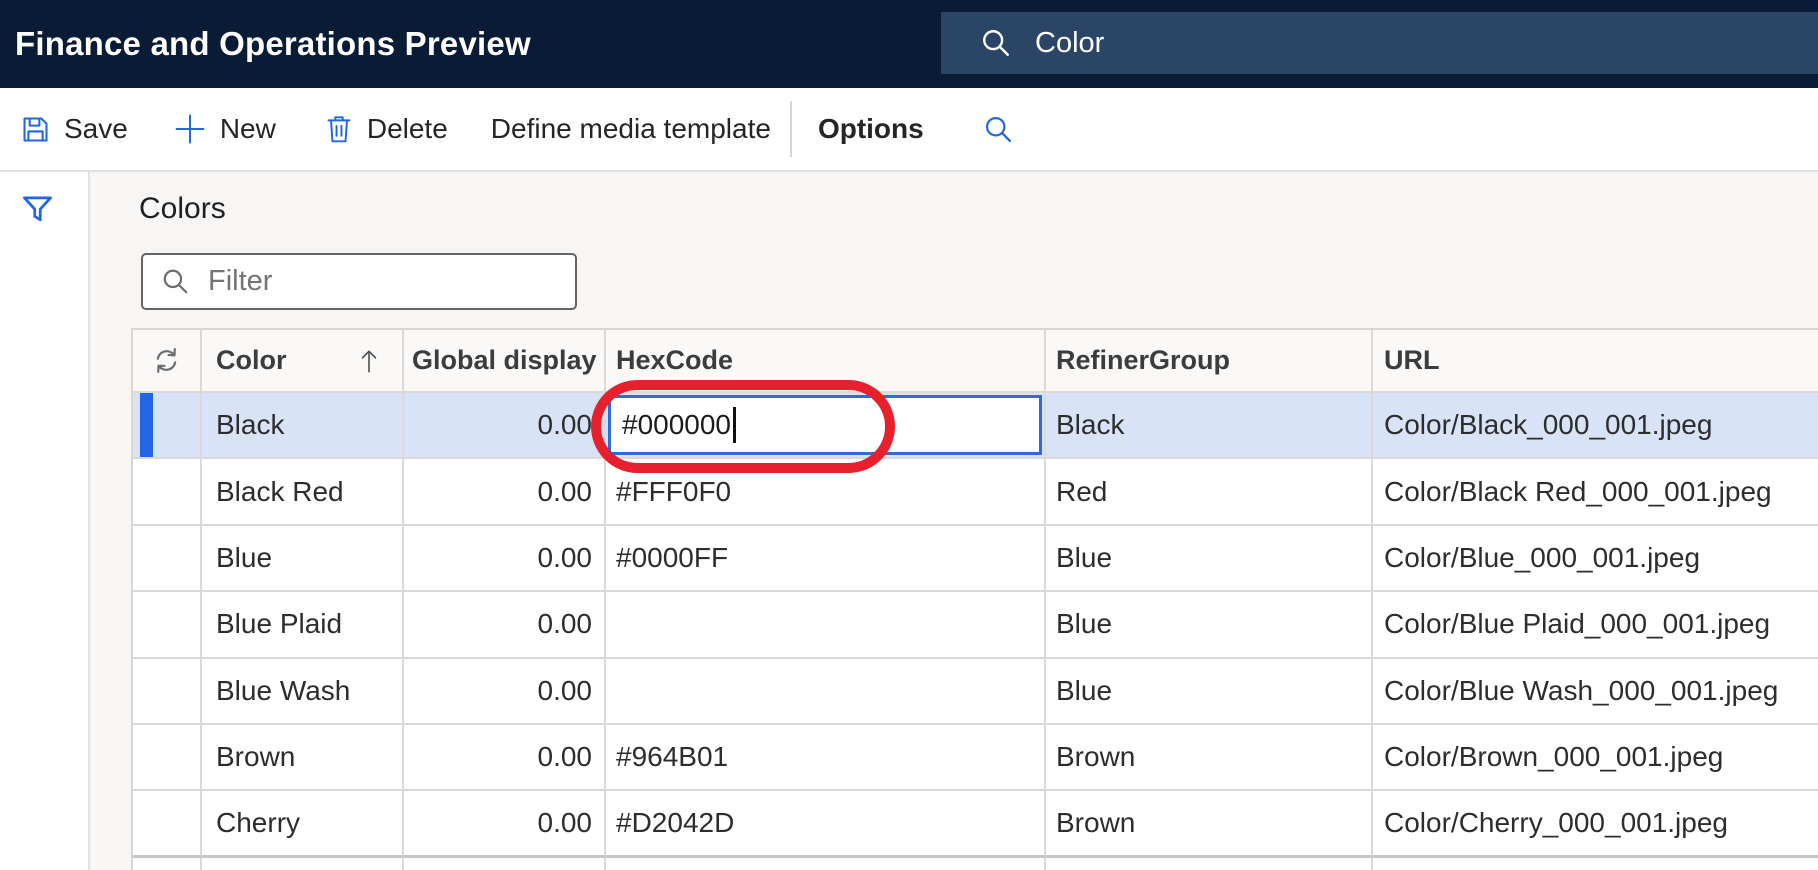 This screenshot has height=870, width=1818. Describe the element at coordinates (1595, 758) in the screenshot. I see `cell-url: Color/Brown_000_001.jpeg` at that location.